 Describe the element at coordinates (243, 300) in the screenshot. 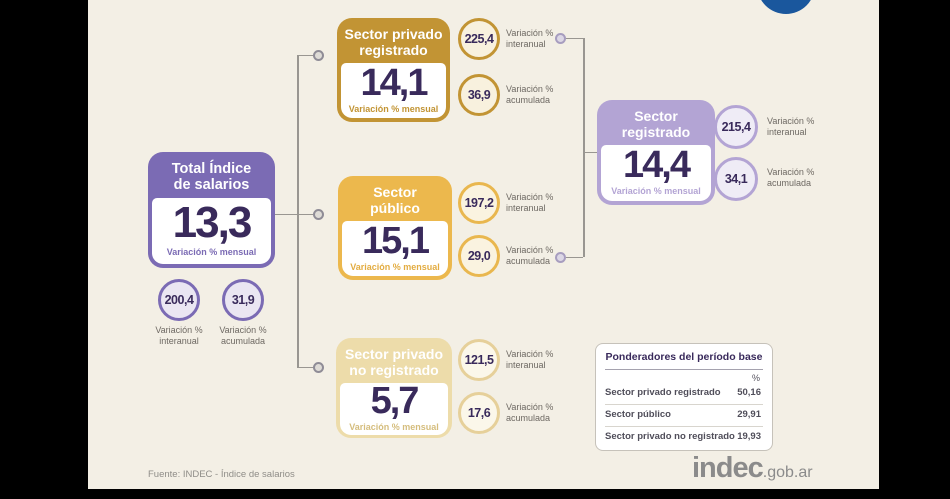

I see `bubble-total-accumulated: 31,9` at that location.